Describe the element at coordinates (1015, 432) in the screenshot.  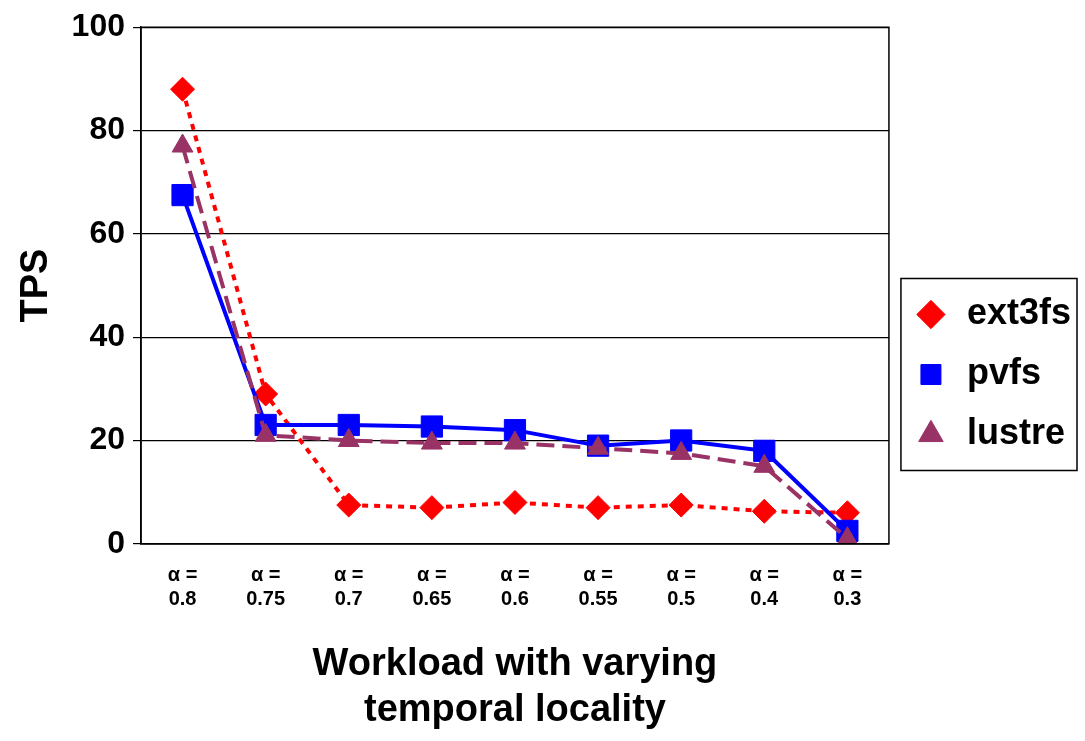
I see `legend-label: lustre` at that location.